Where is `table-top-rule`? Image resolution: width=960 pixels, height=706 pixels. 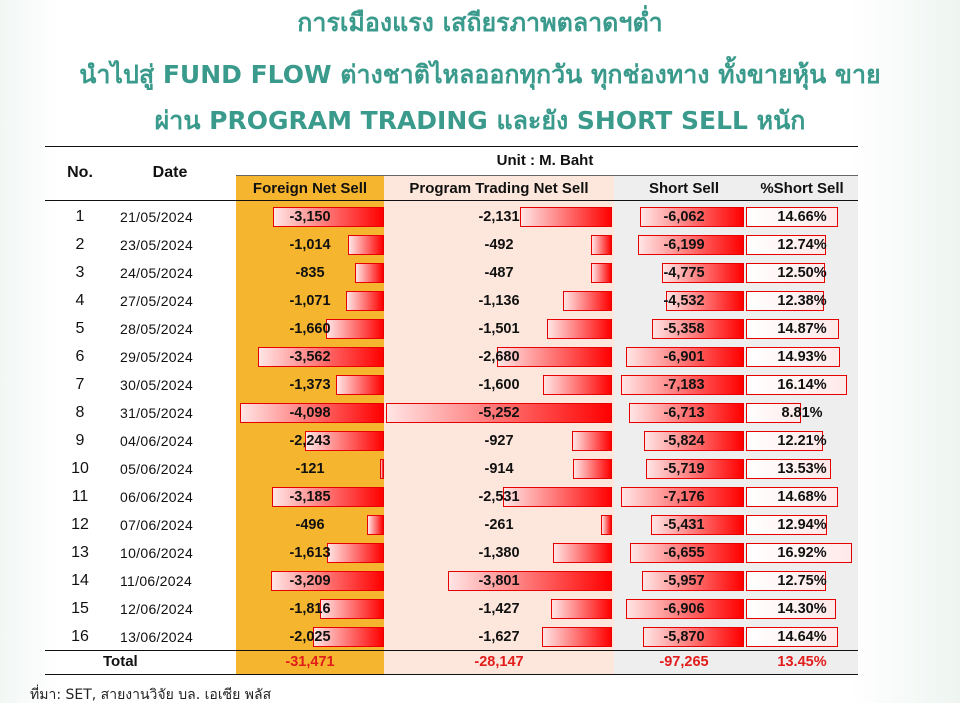
table-top-rule is located at coordinates (451, 146).